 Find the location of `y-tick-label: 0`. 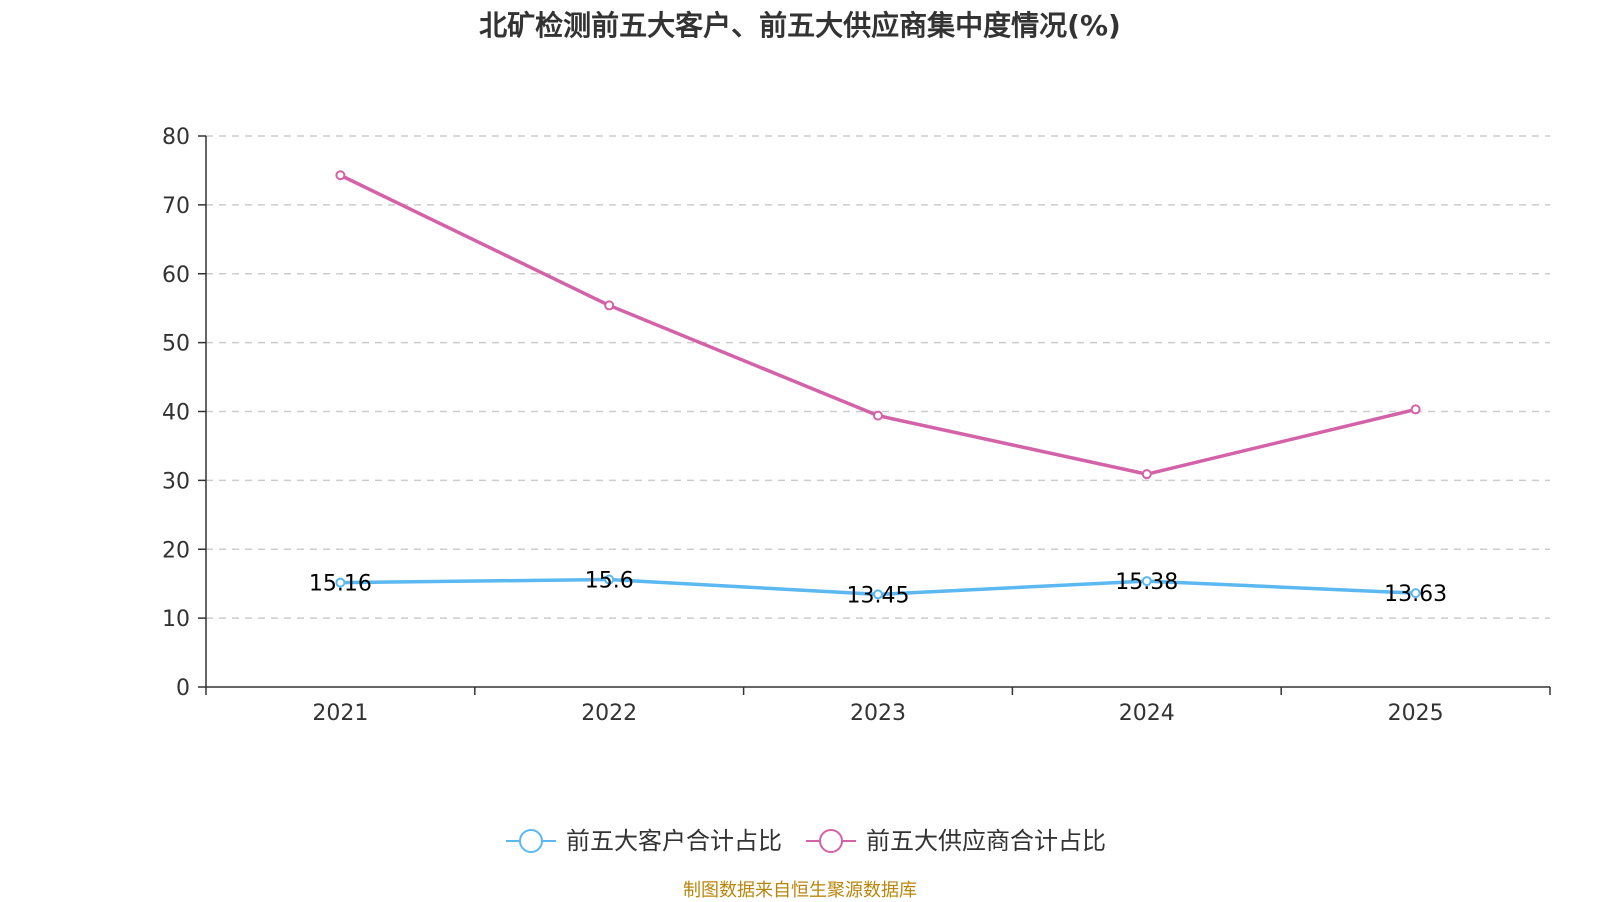

y-tick-label: 0 is located at coordinates (183, 688).